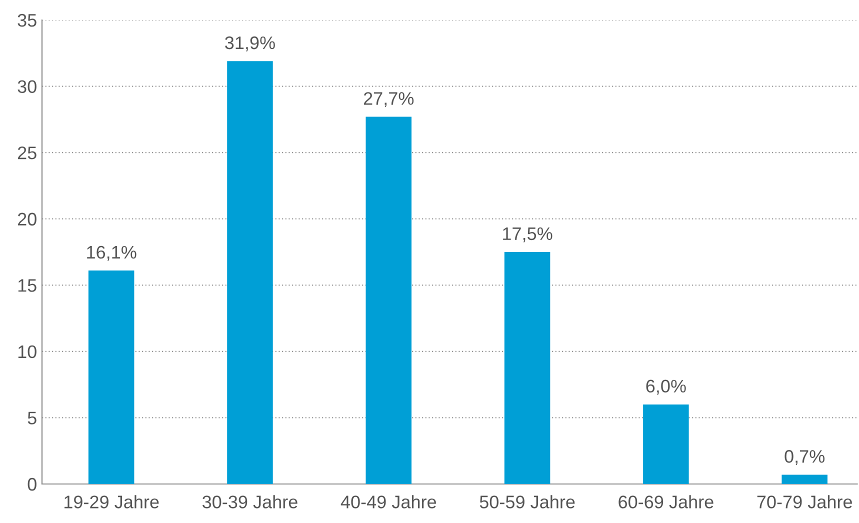 The width and height of the screenshot is (859, 523). I want to click on y-tick-label: 30, so click(27, 87).